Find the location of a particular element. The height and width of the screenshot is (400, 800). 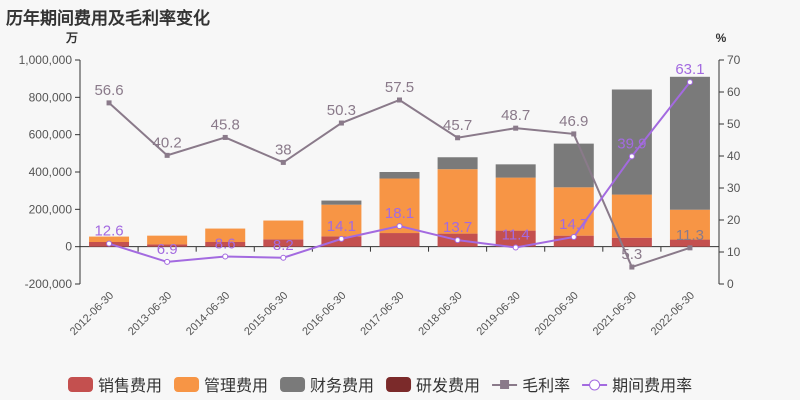

data-label-期间费用率: 6.9 is located at coordinates (167, 249).